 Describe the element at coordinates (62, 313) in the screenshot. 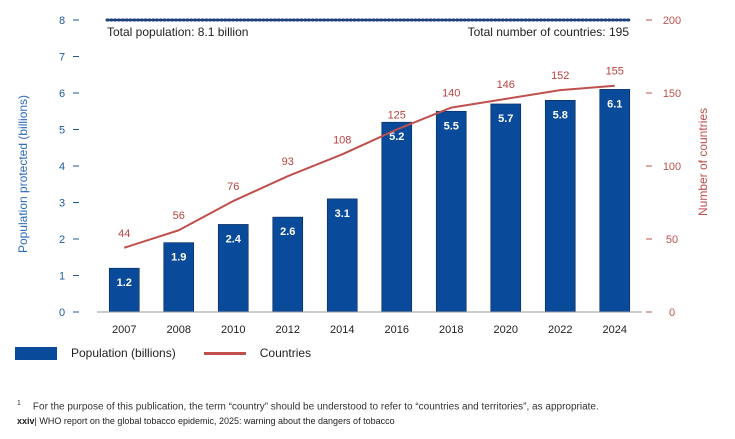

I see `left-tick-label: 0` at that location.